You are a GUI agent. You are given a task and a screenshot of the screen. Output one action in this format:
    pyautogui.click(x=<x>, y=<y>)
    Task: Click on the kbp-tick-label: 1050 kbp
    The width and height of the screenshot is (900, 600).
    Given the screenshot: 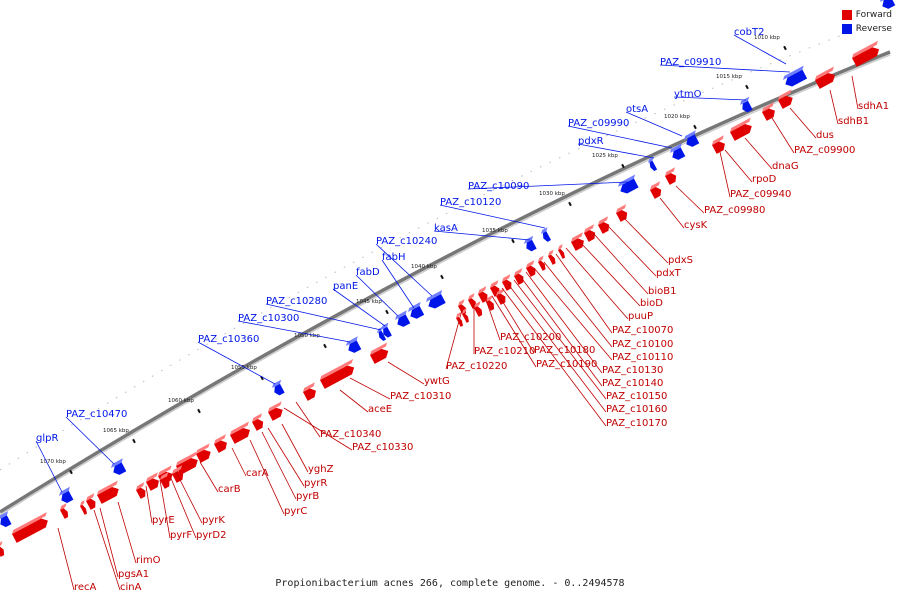 What is the action you would take?
    pyautogui.click(x=307, y=336)
    